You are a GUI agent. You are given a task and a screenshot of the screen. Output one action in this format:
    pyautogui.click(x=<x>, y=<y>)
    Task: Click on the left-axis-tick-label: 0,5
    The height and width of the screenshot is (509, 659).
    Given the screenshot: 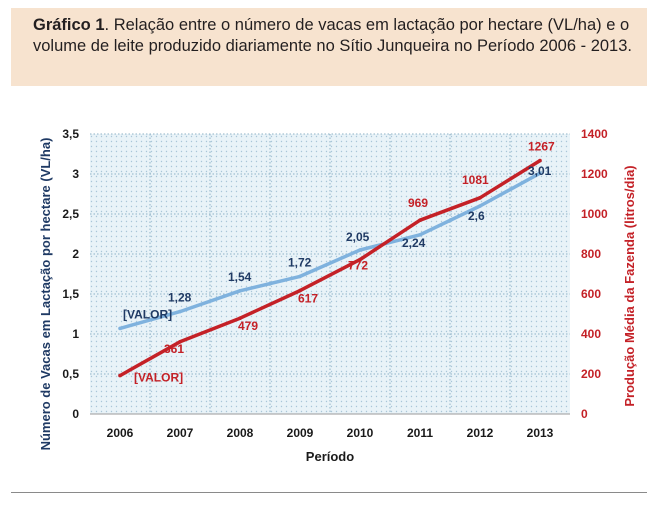 What is the action you would take?
    pyautogui.click(x=70, y=374)
    